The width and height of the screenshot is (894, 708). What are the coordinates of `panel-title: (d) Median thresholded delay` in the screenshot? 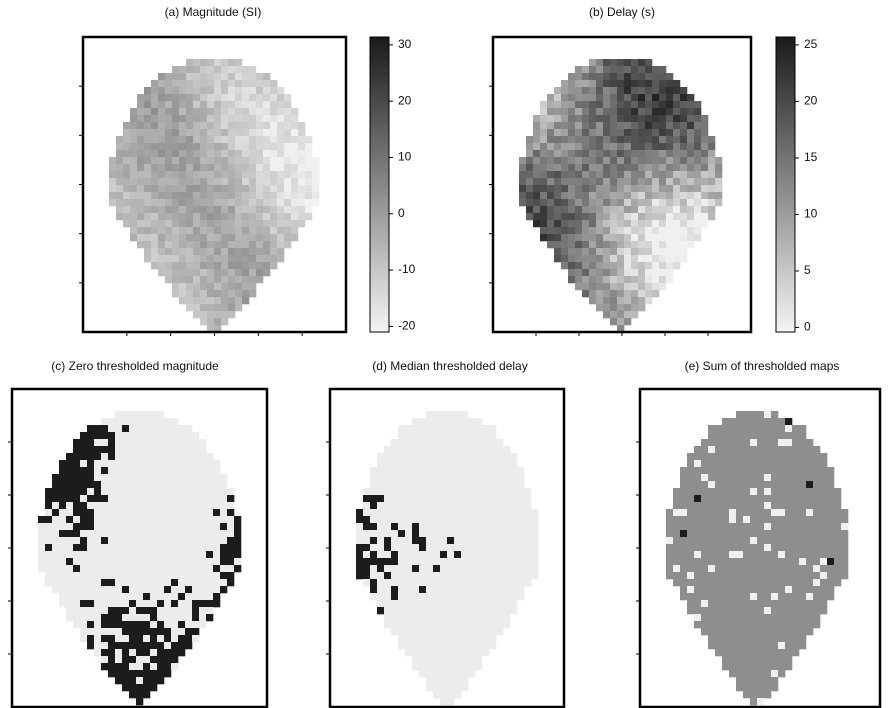 It's located at (449, 366).